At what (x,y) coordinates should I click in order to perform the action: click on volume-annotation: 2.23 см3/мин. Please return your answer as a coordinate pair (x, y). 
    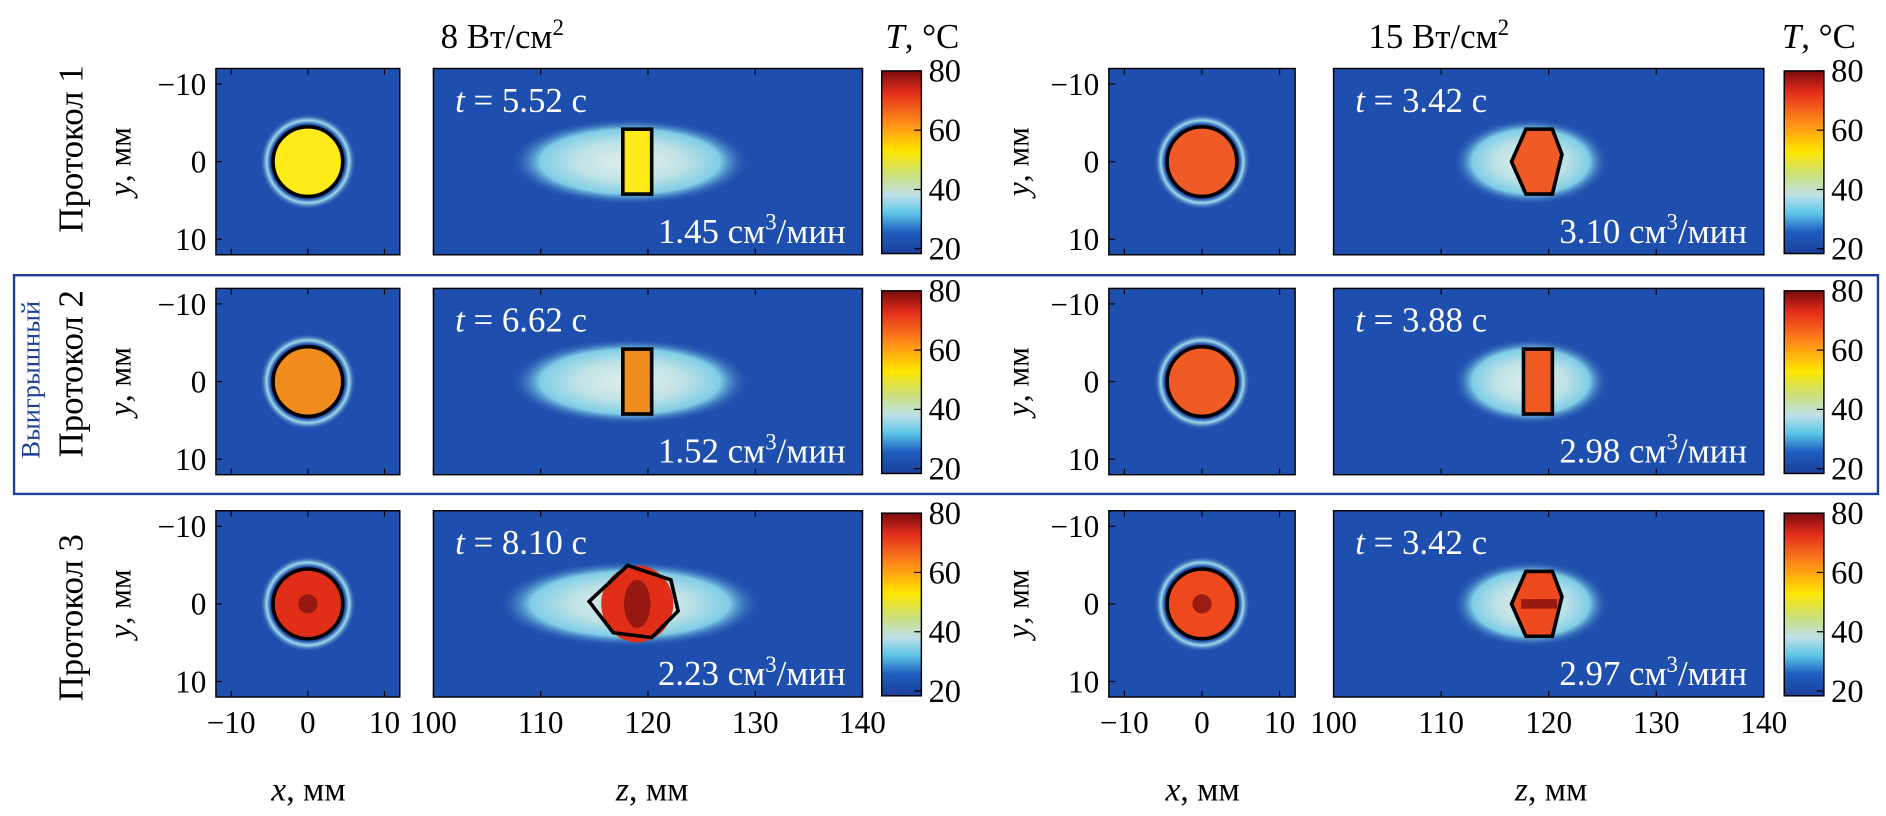
    Looking at the image, I should click on (752, 672).